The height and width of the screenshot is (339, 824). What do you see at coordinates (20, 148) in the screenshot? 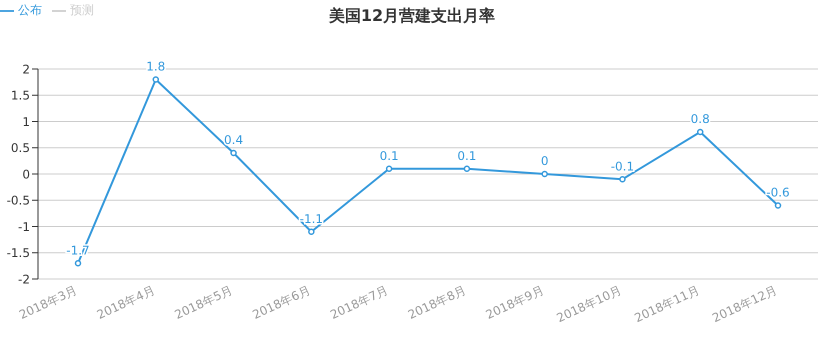
I see `y-tick-label: 0.5` at bounding box center [20, 148].